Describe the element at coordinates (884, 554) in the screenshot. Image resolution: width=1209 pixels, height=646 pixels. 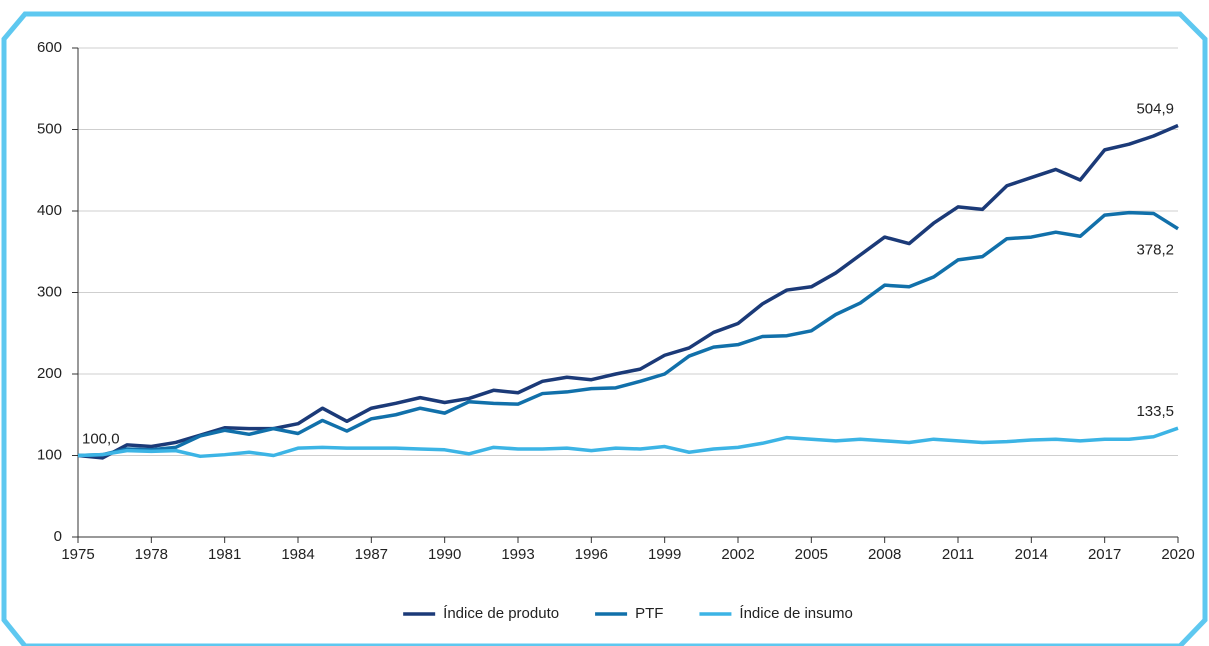
I see `x-tick-label: 2008` at that location.